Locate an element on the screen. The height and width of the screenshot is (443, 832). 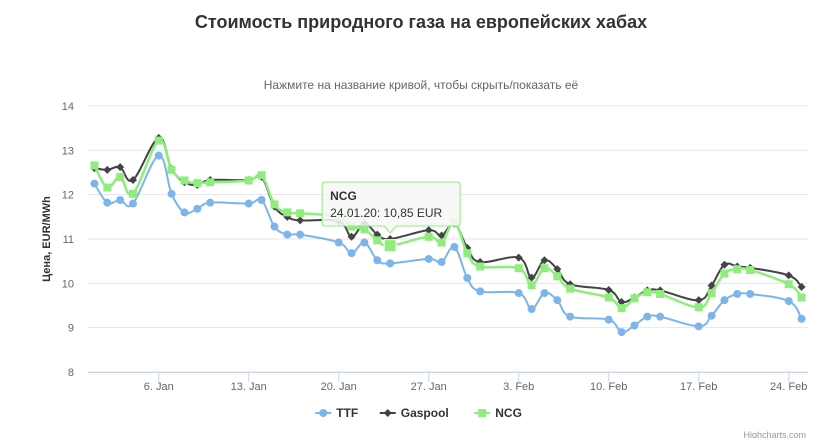
legend-label: NCG is located at coordinates (508, 413).